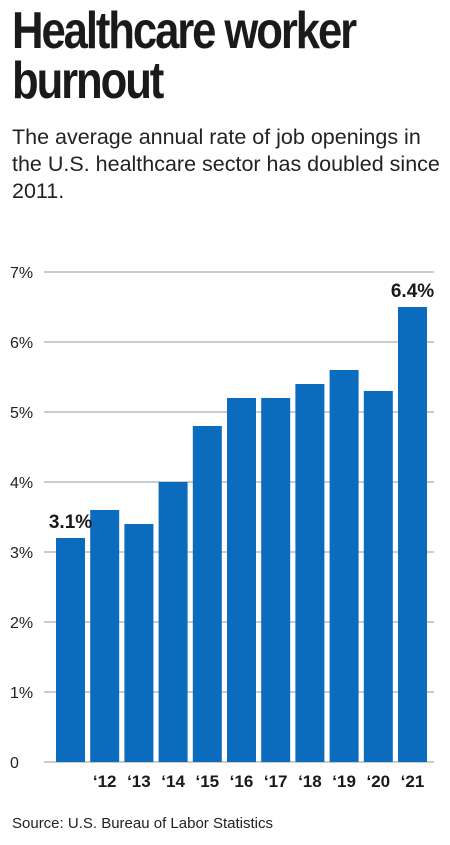 The height and width of the screenshot is (845, 450). What do you see at coordinates (207, 781) in the screenshot?
I see `x-tick-label: ‘15` at bounding box center [207, 781].